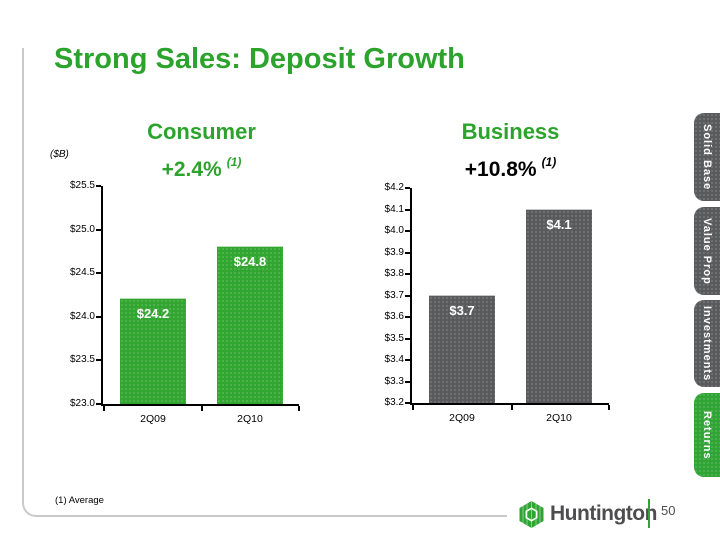 This screenshot has height=540, width=720. Describe the element at coordinates (82, 185) in the screenshot. I see `y-tick-label: $25.5` at that location.